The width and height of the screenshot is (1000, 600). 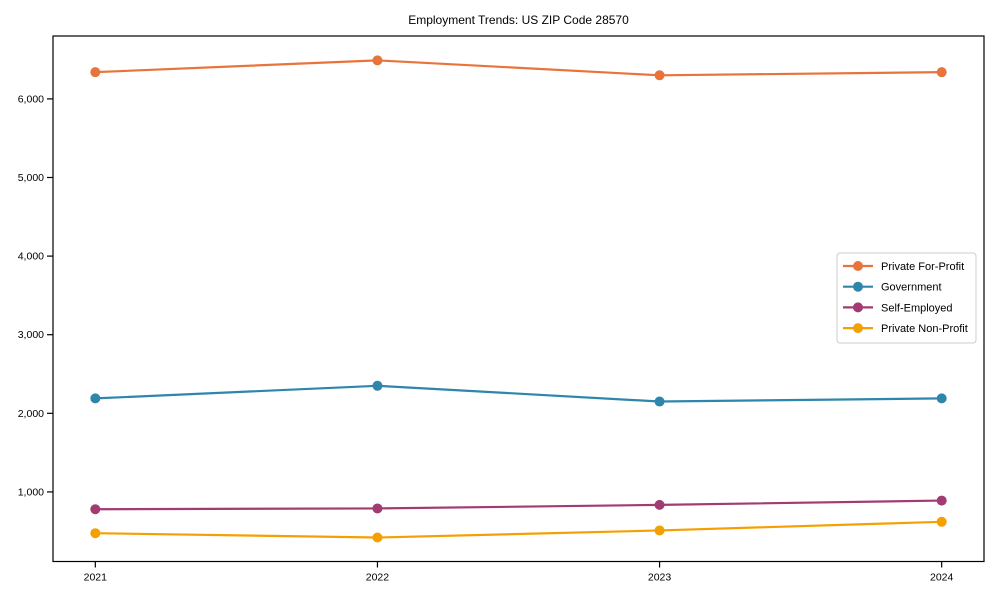 What do you see at coordinates (917, 308) in the screenshot?
I see `legend-label: Self-Employed` at bounding box center [917, 308].